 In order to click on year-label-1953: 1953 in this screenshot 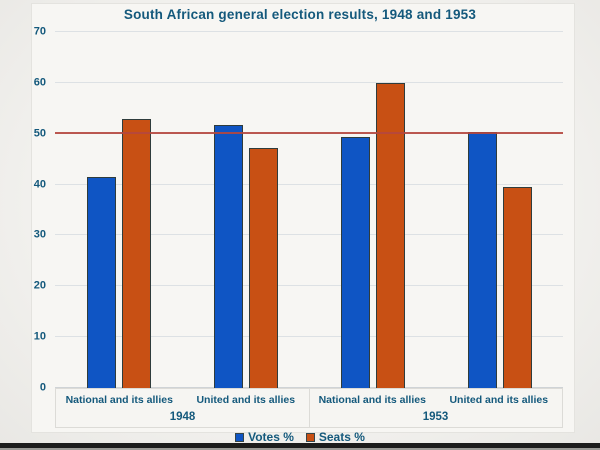, I will do `click(435, 417)`.